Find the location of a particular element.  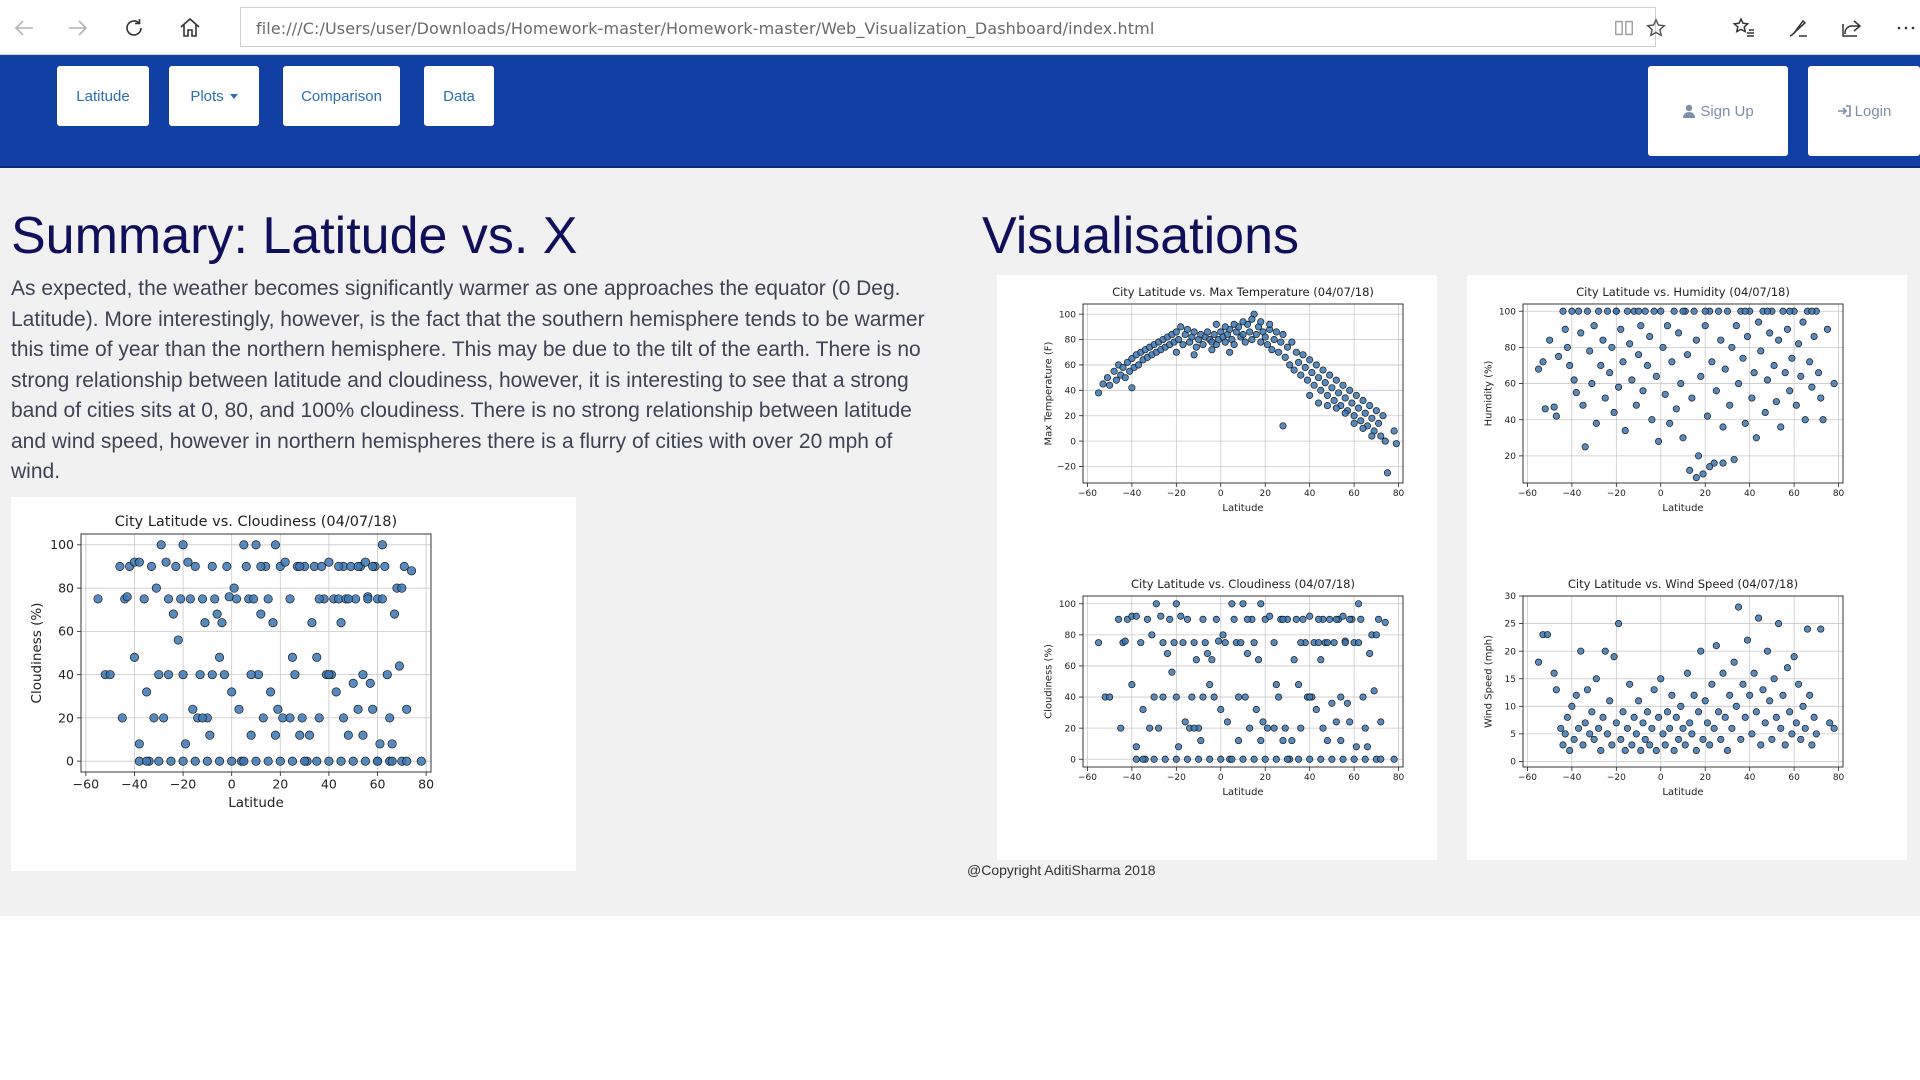

signup-button: Sign Up is located at coordinates (1718, 111).